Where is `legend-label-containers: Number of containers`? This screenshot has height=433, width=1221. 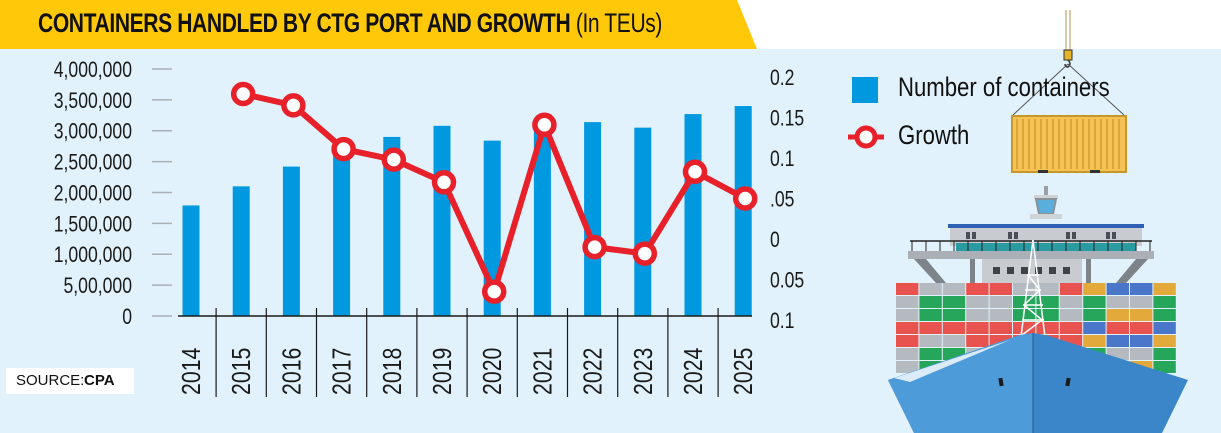 legend-label-containers: Number of containers is located at coordinates (1004, 87).